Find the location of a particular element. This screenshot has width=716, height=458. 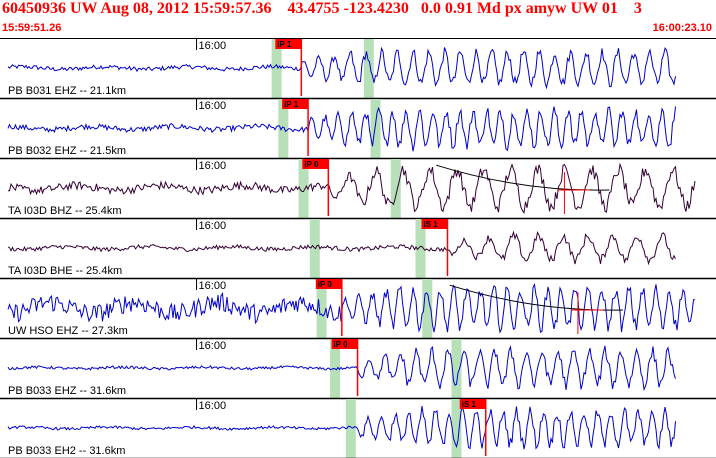

station-label: TA I03D BHE -- 25.4km is located at coordinates (65, 271).